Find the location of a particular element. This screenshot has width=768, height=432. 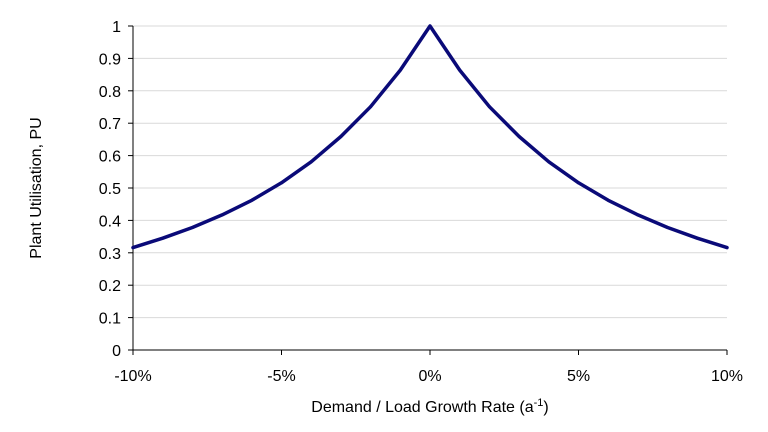

x-tick-label: -5% is located at coordinates (281, 376).